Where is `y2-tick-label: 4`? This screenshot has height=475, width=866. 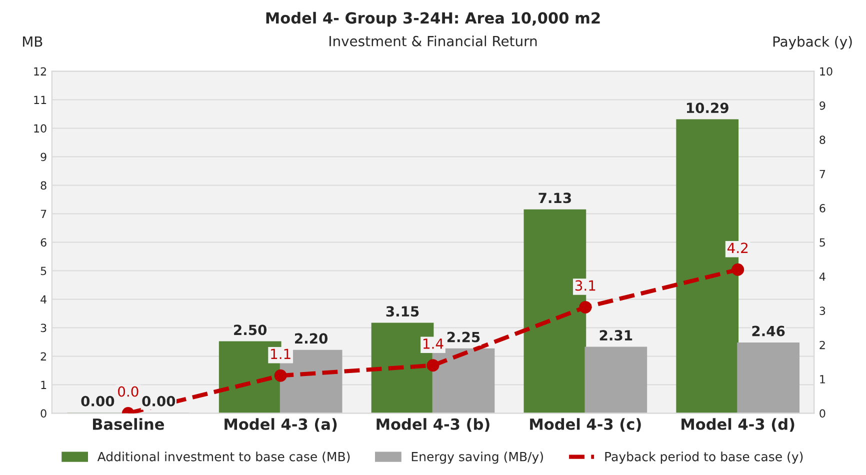 y2-tick-label: 4 is located at coordinates (822, 276).